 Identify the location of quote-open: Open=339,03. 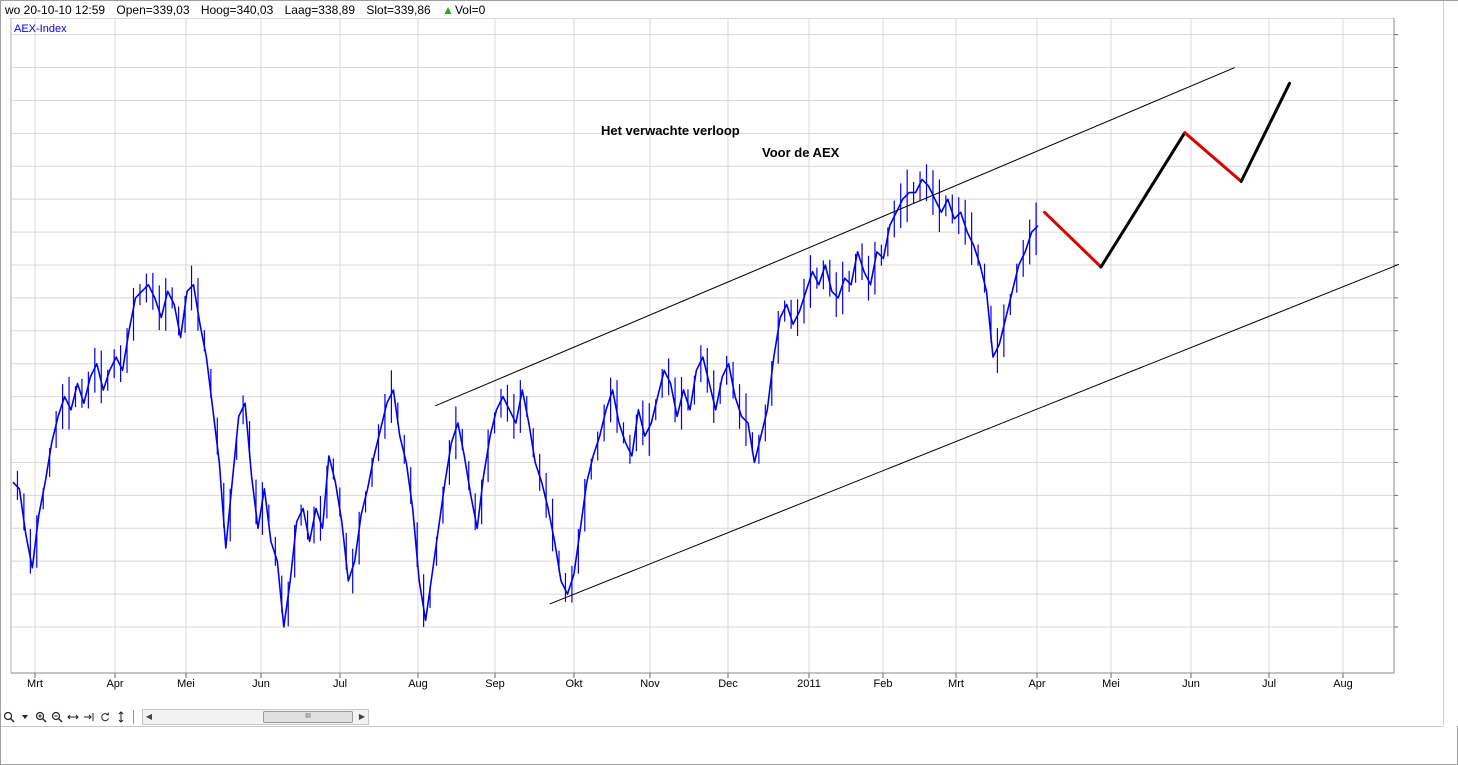
(153, 10).